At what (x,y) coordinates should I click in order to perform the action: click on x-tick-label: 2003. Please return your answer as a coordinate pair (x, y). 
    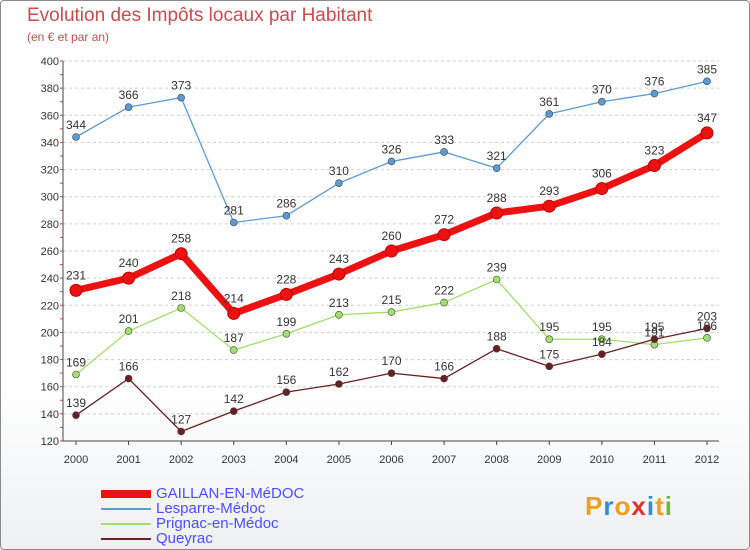
    Looking at the image, I should click on (234, 460).